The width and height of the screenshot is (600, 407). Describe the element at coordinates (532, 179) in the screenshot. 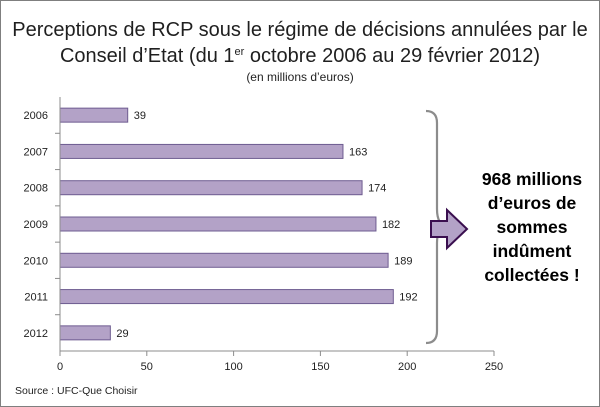

I see `callout-line: 968 millions` at that location.